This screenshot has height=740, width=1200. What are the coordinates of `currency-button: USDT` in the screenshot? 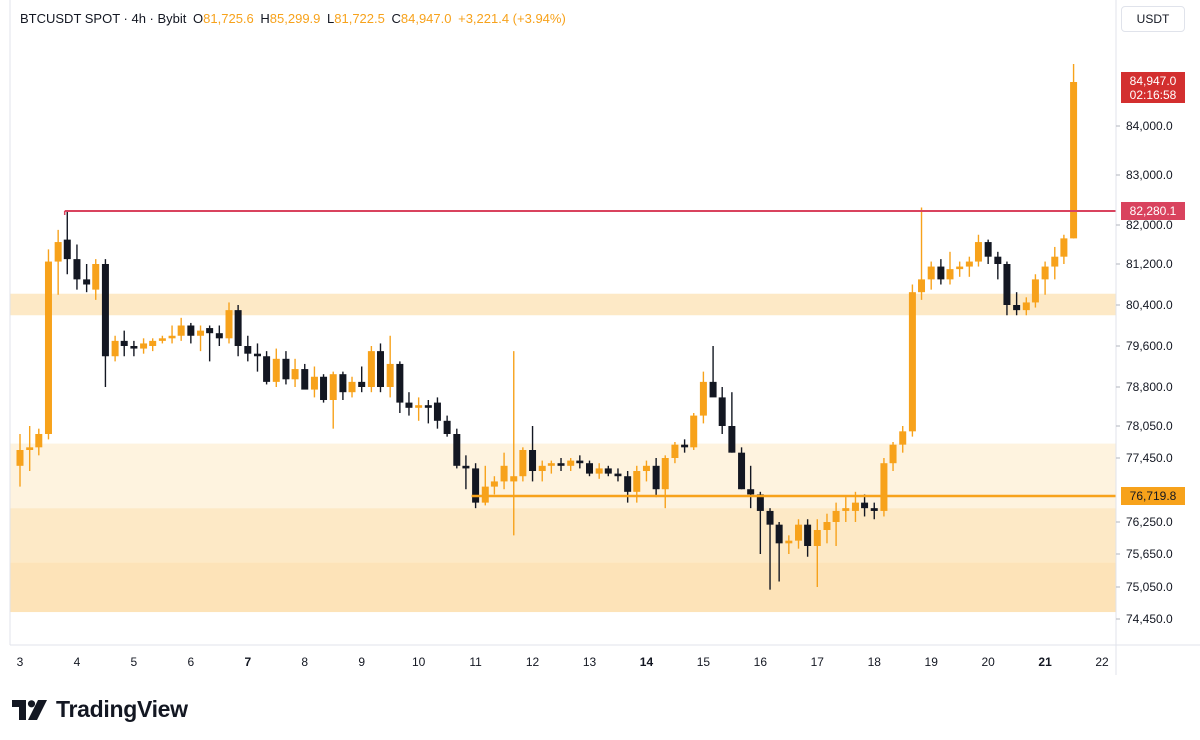 It's located at (1153, 19).